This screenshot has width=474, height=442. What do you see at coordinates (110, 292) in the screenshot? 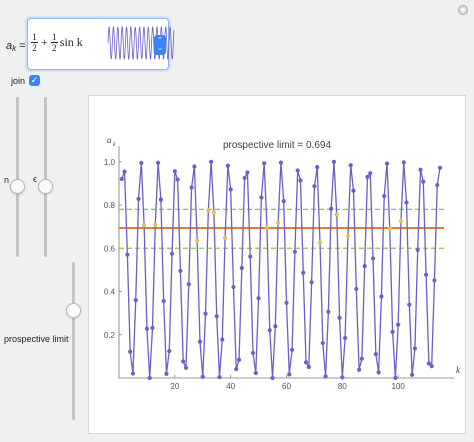
I see `y-tick-label: 0.4` at bounding box center [110, 292].